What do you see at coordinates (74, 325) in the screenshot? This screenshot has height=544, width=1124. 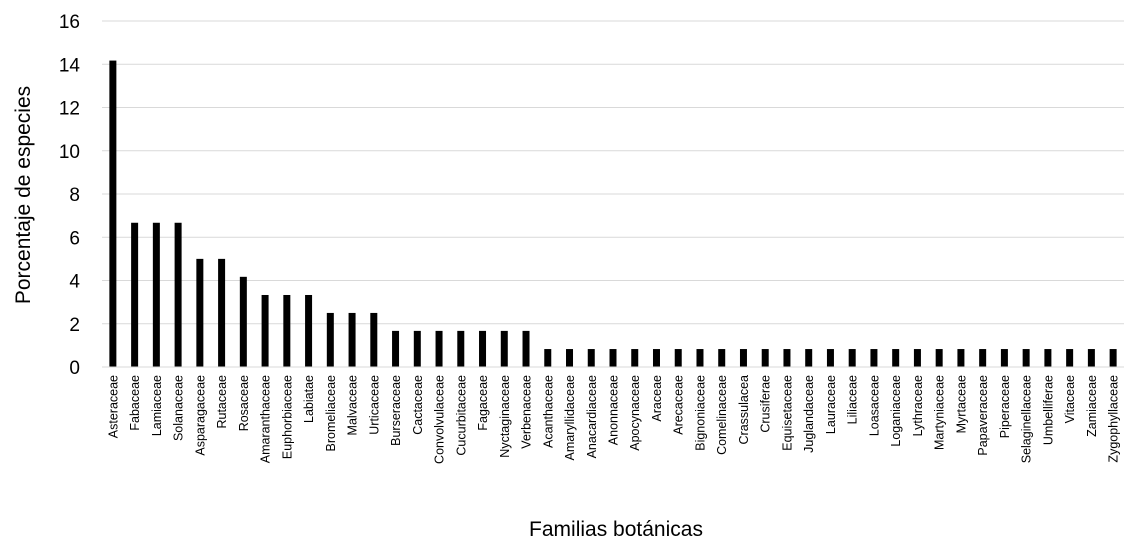 I see `y-tick-label: 2` at bounding box center [74, 325].